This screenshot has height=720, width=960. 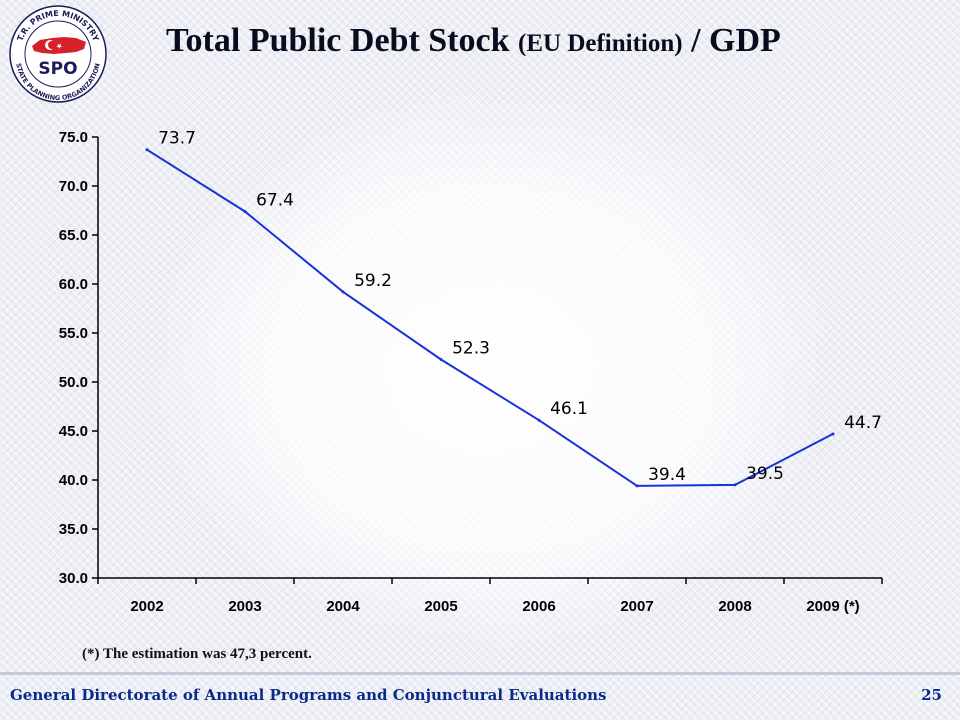 What do you see at coordinates (863, 423) in the screenshot?
I see `data-label: 44.7` at bounding box center [863, 423].